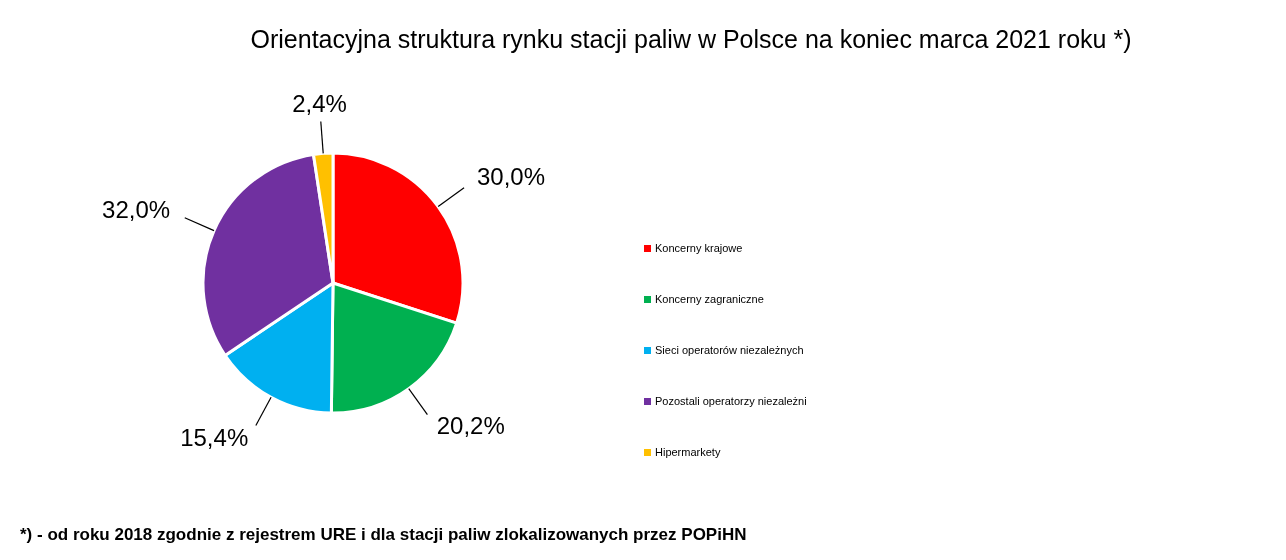  What do you see at coordinates (691, 39) in the screenshot?
I see `chart-title: Orientacyjna struktura rynku stacji paliw w Polsce na koniec marca 2021 roku *)` at bounding box center [691, 39].